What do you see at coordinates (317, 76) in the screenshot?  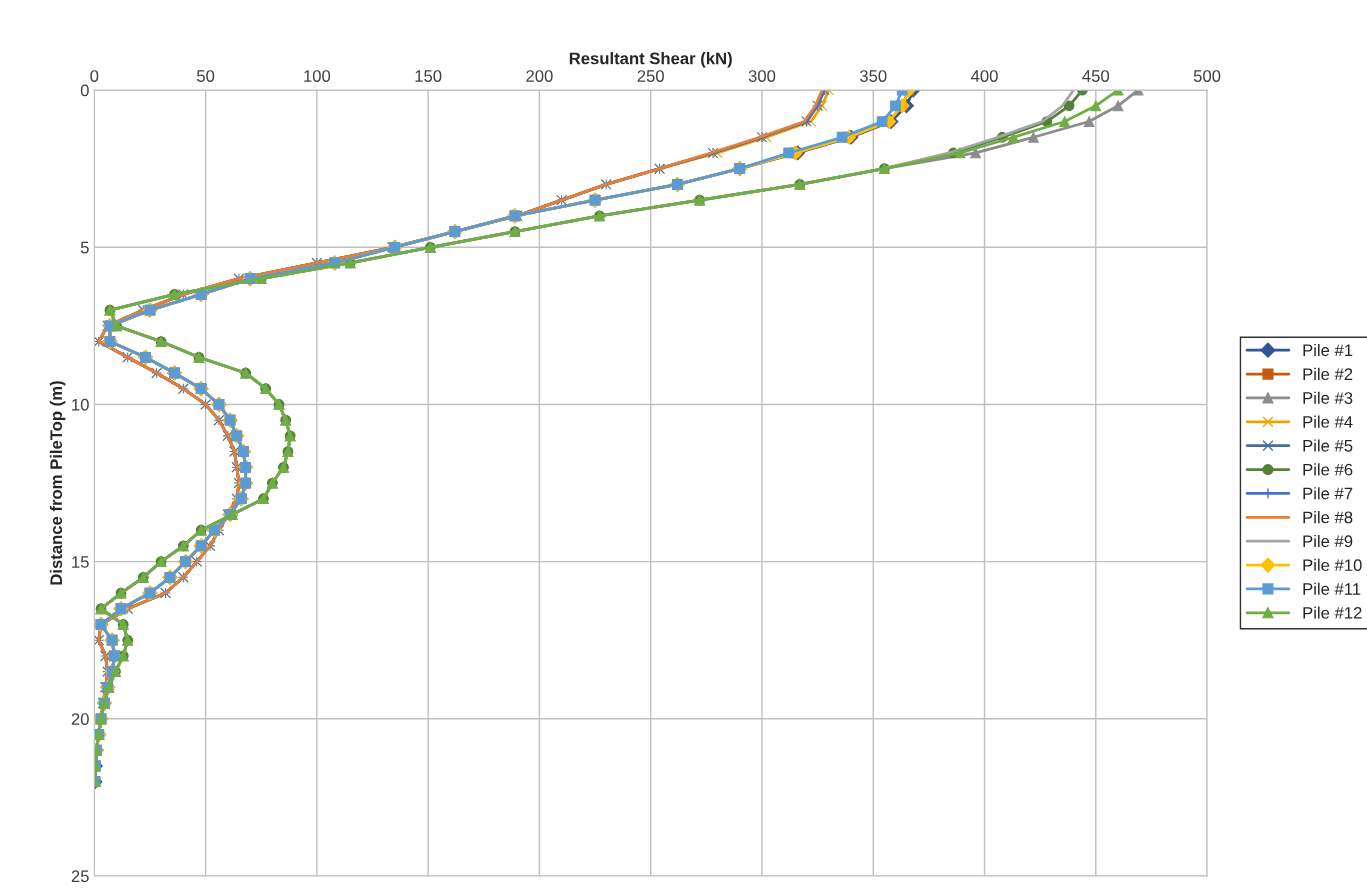 I see `x-tick-label: 100` at bounding box center [317, 76].